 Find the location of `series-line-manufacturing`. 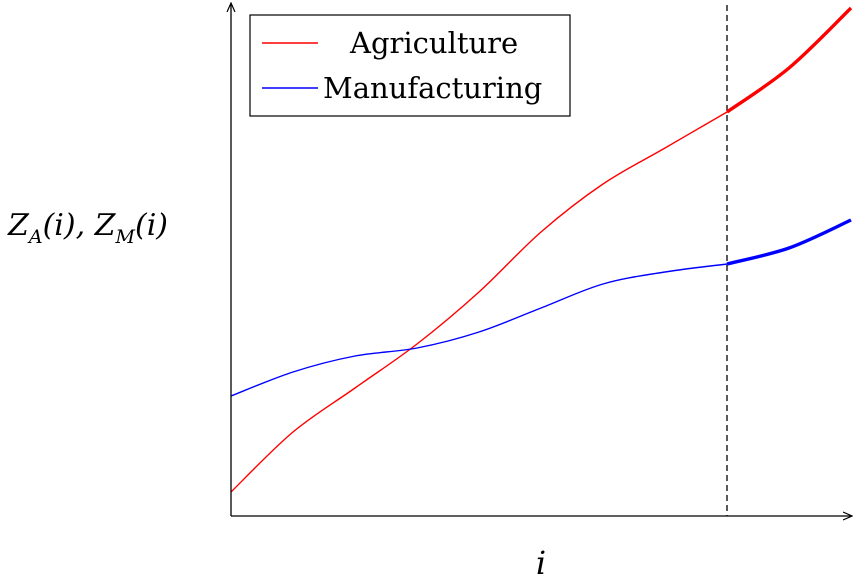

series-line-manufacturing is located at coordinates (479, 330).